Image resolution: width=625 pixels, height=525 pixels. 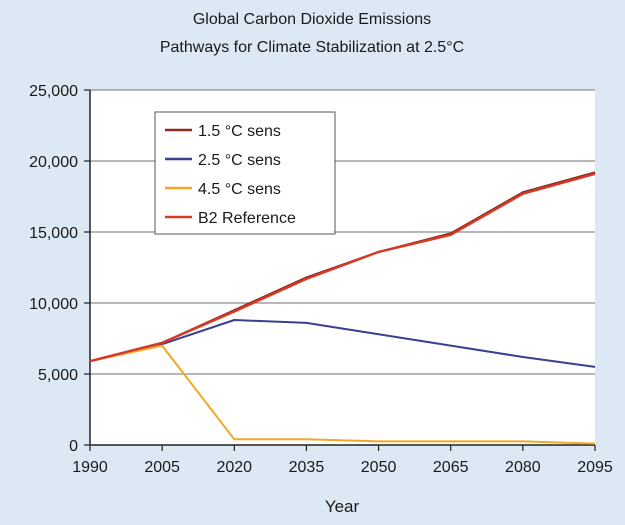 I want to click on legend-box, so click(x=245, y=173).